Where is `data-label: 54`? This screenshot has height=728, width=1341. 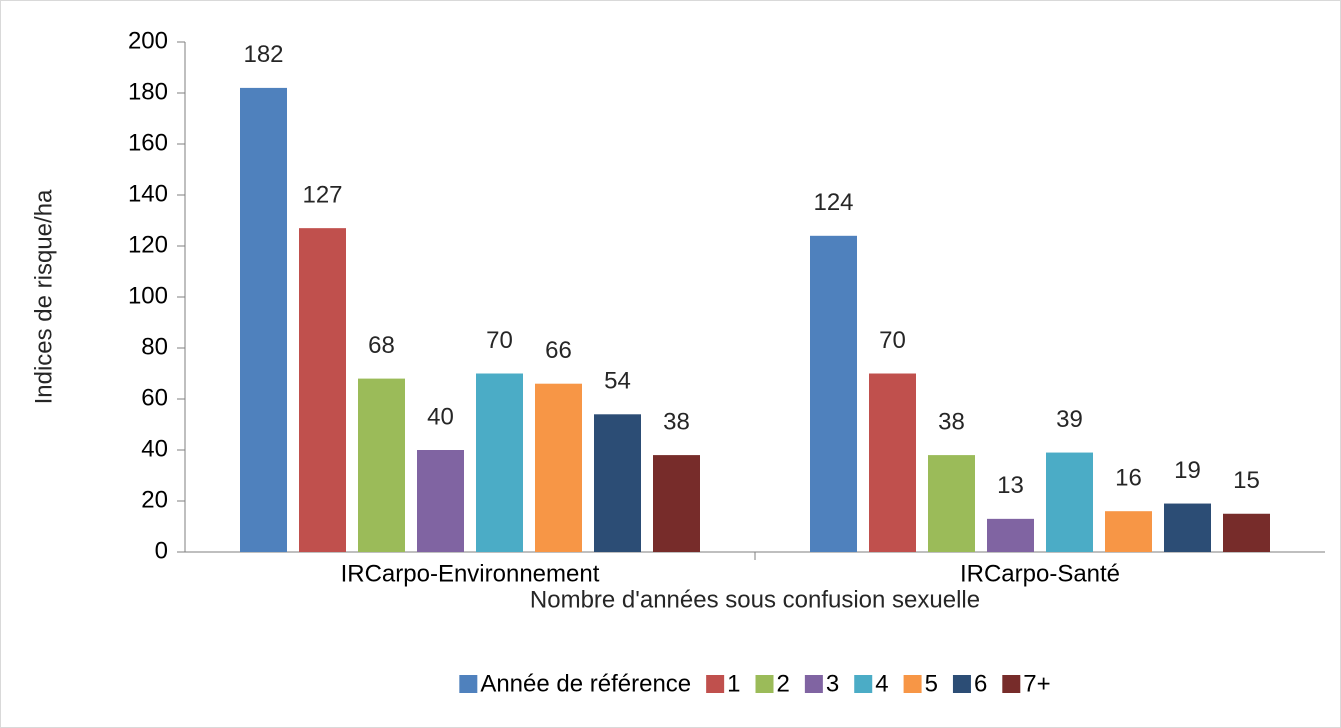 data-label: 54 is located at coordinates (617, 381).